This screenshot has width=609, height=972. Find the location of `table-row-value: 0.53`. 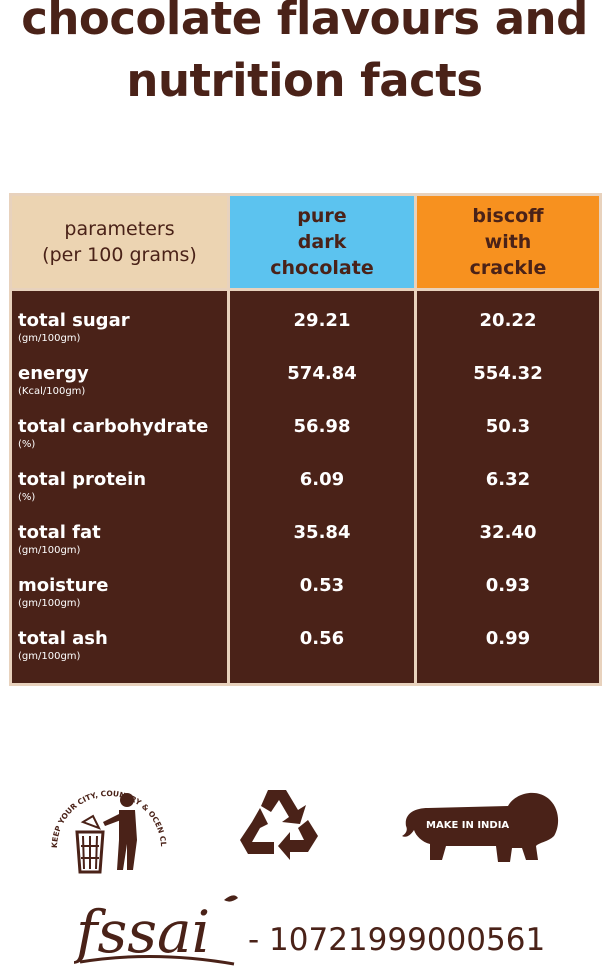

table-row-value: 0.53 is located at coordinates (322, 601).